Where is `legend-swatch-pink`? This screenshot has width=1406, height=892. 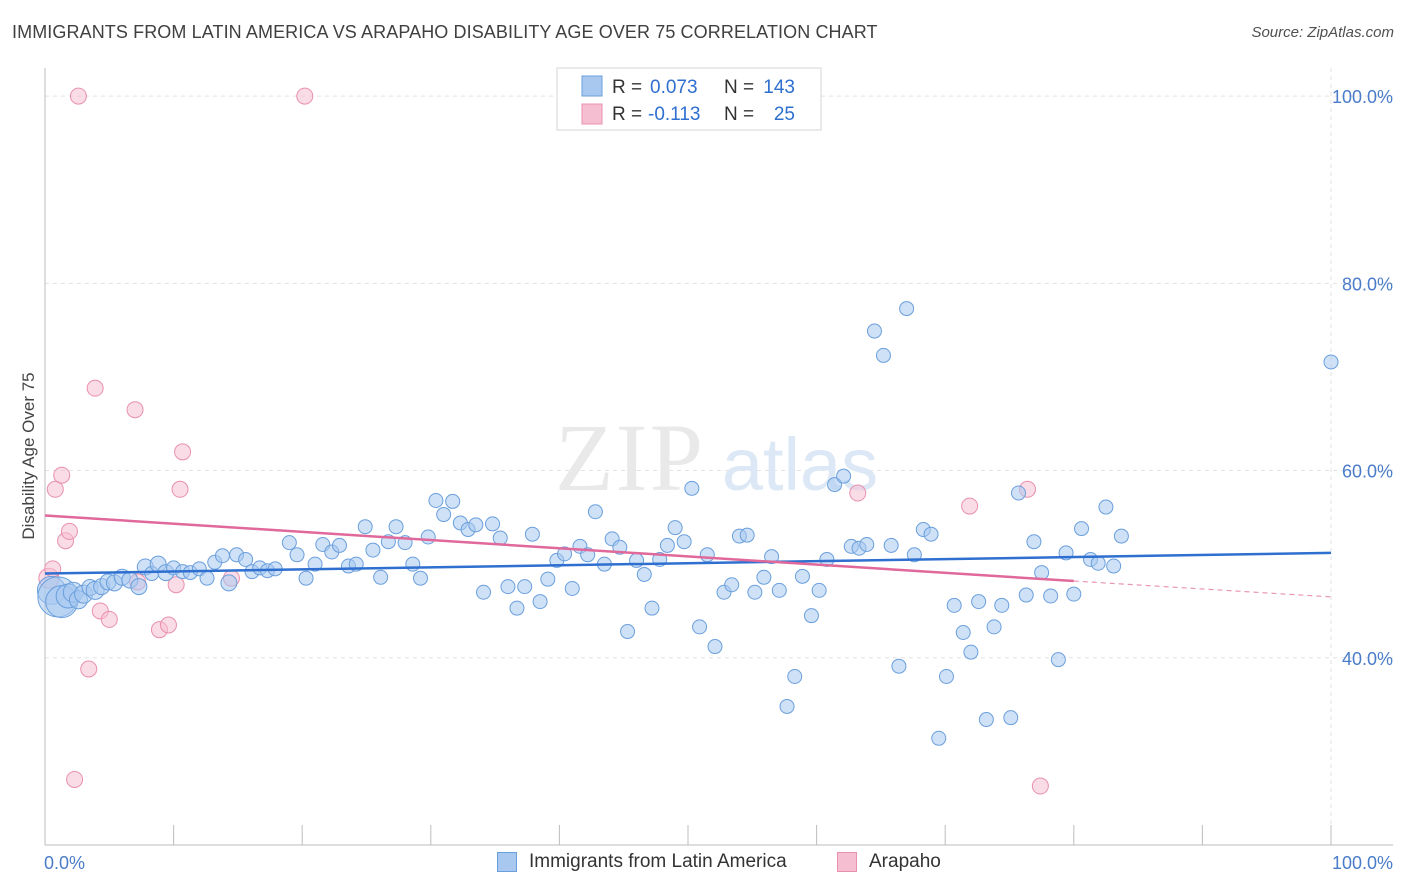
legend-swatch-pink is located at coordinates (847, 862).